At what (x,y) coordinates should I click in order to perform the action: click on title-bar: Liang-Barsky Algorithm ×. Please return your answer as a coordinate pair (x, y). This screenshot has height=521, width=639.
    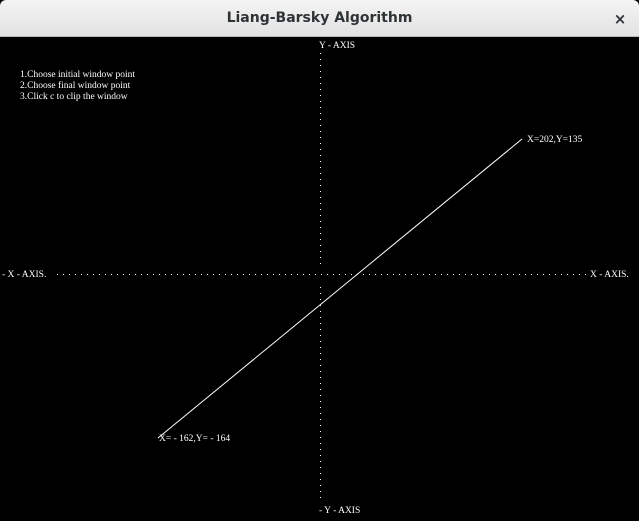
    Looking at the image, I should click on (319, 18).